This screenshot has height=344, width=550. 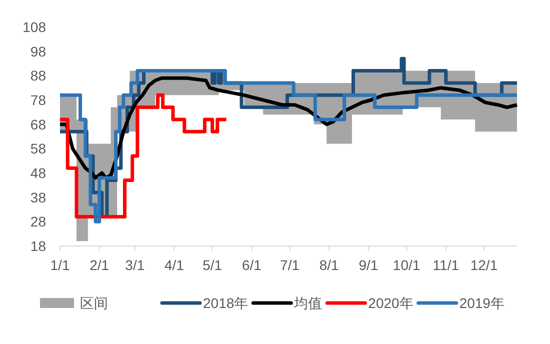 I want to click on x-tick-label: 4/1, so click(x=174, y=265).